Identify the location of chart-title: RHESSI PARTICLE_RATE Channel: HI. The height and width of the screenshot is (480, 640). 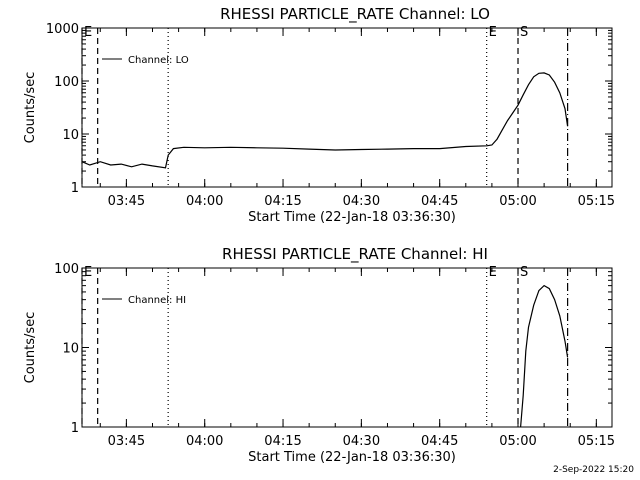
(355, 254).